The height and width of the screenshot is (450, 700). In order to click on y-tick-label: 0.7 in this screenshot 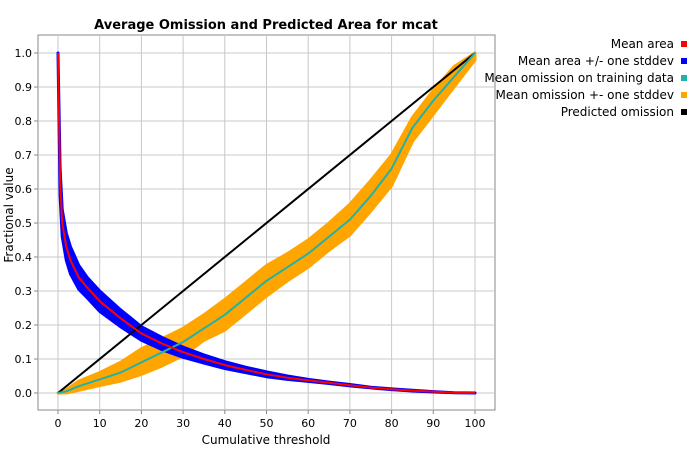, I will do `click(24, 155)`.